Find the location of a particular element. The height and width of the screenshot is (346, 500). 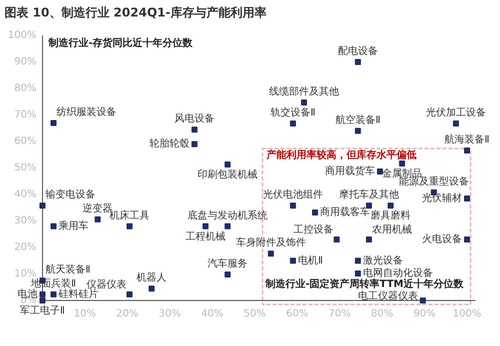

annotation: 仪器仪表 is located at coordinates (106, 284).